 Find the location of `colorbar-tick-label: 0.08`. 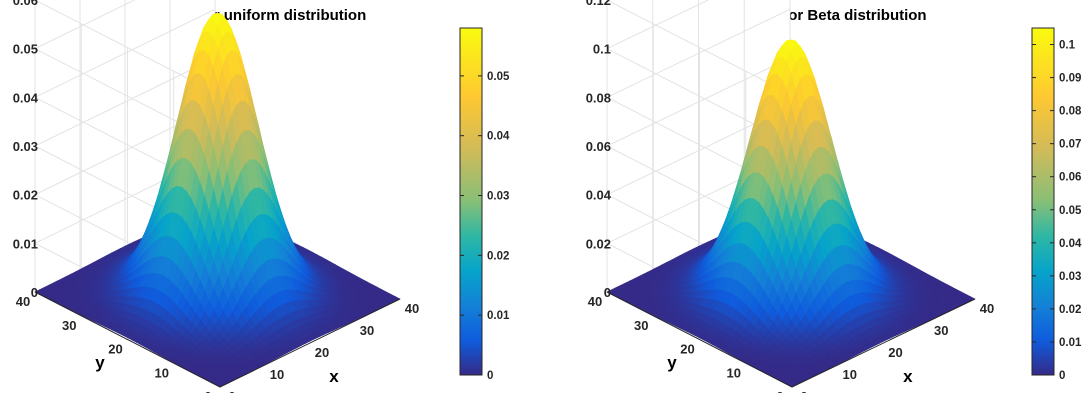

colorbar-tick-label: 0.08 is located at coordinates (1070, 112).